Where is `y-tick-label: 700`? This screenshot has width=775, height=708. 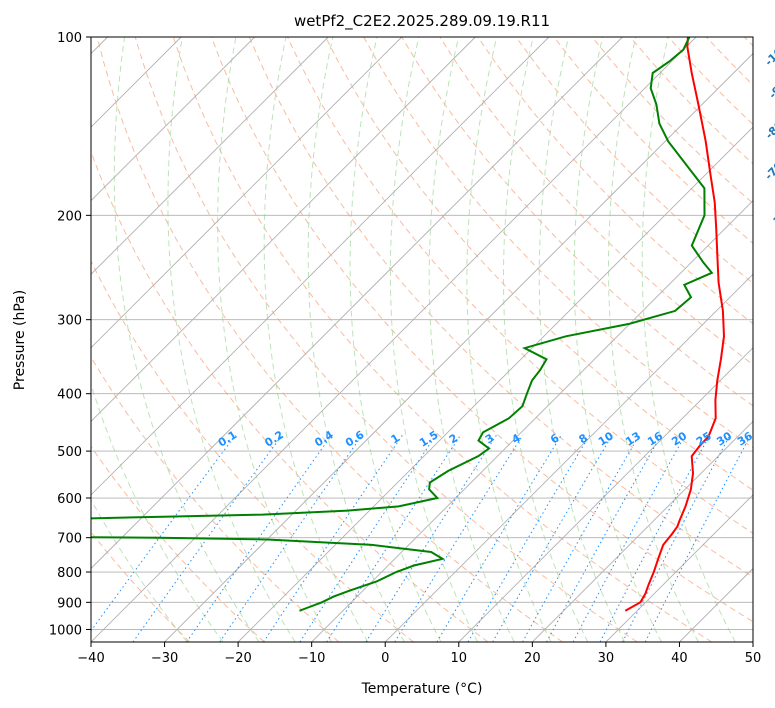
y-tick-label: 700 is located at coordinates (69, 539).